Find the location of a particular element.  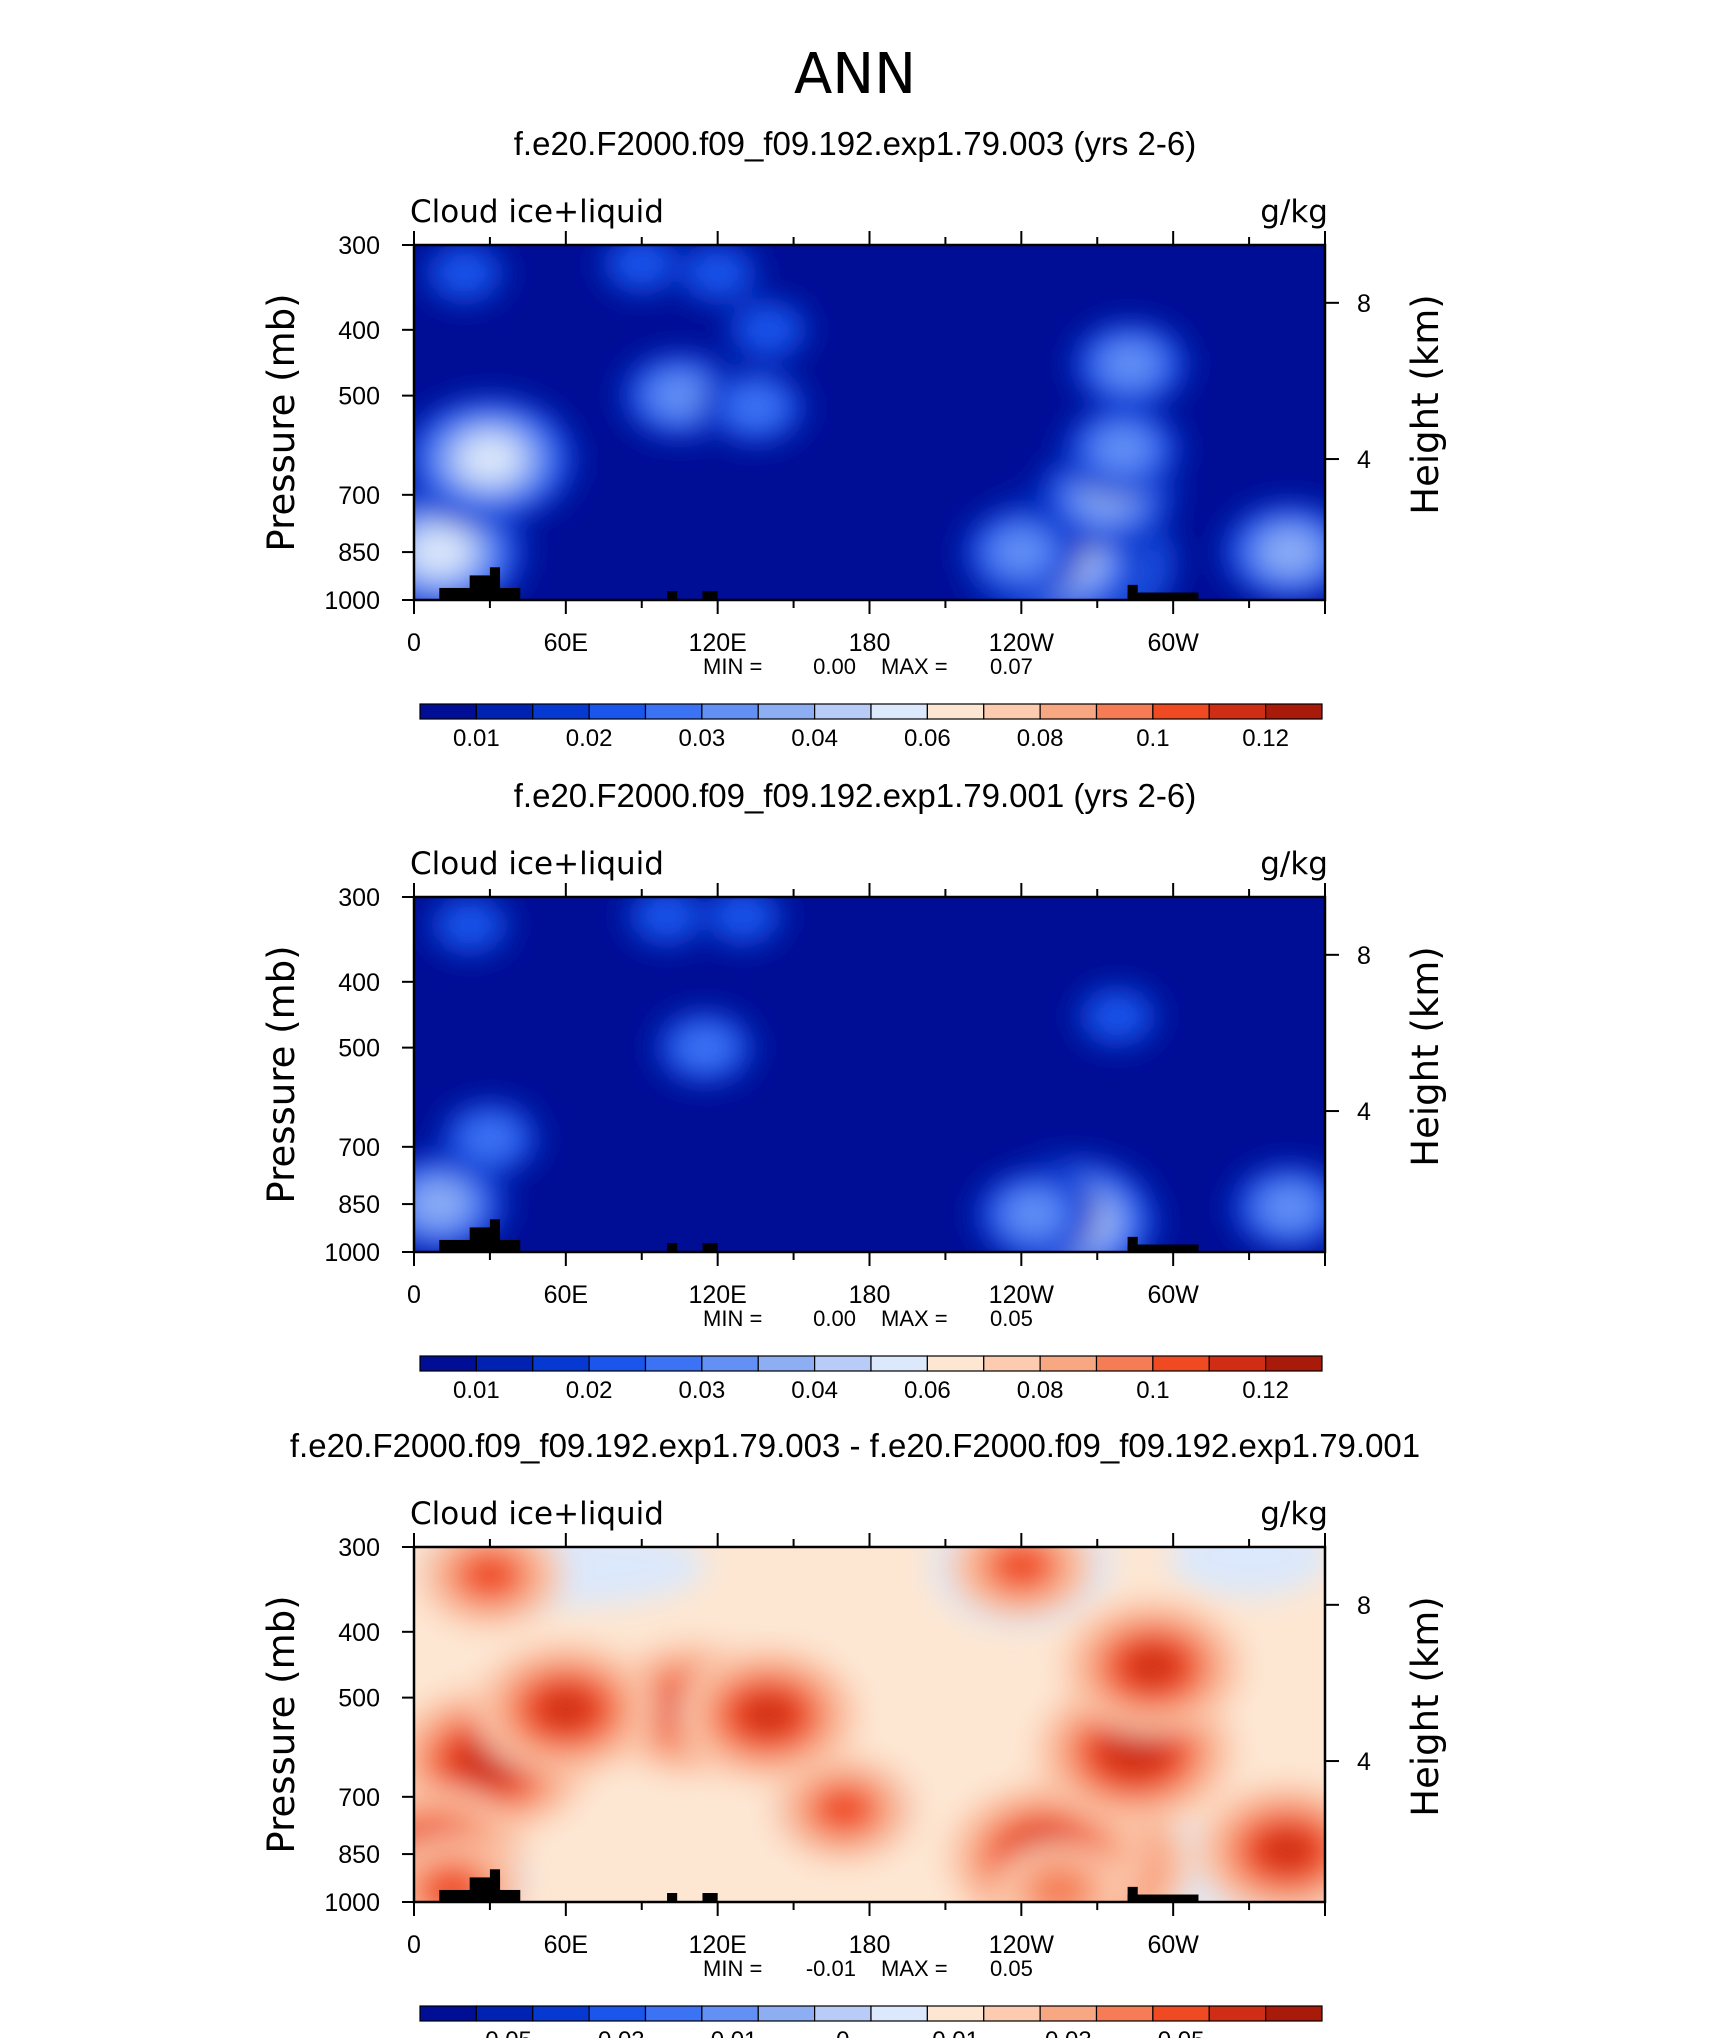

colorbar-label: 0.12 is located at coordinates (1265, 738).